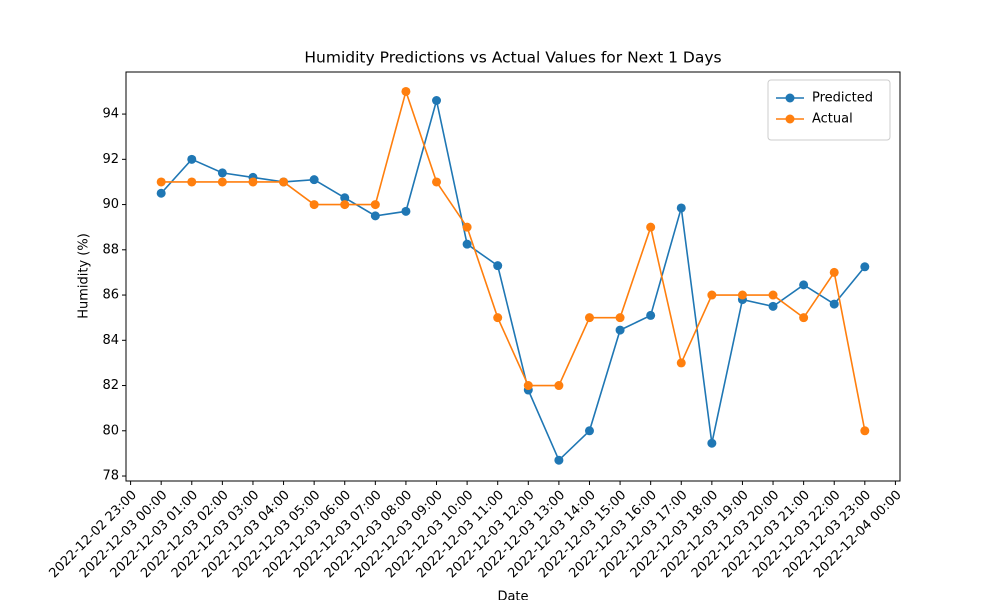 The image size is (1000, 600). I want to click on y-axis-label: Humidity (%), so click(84, 276).